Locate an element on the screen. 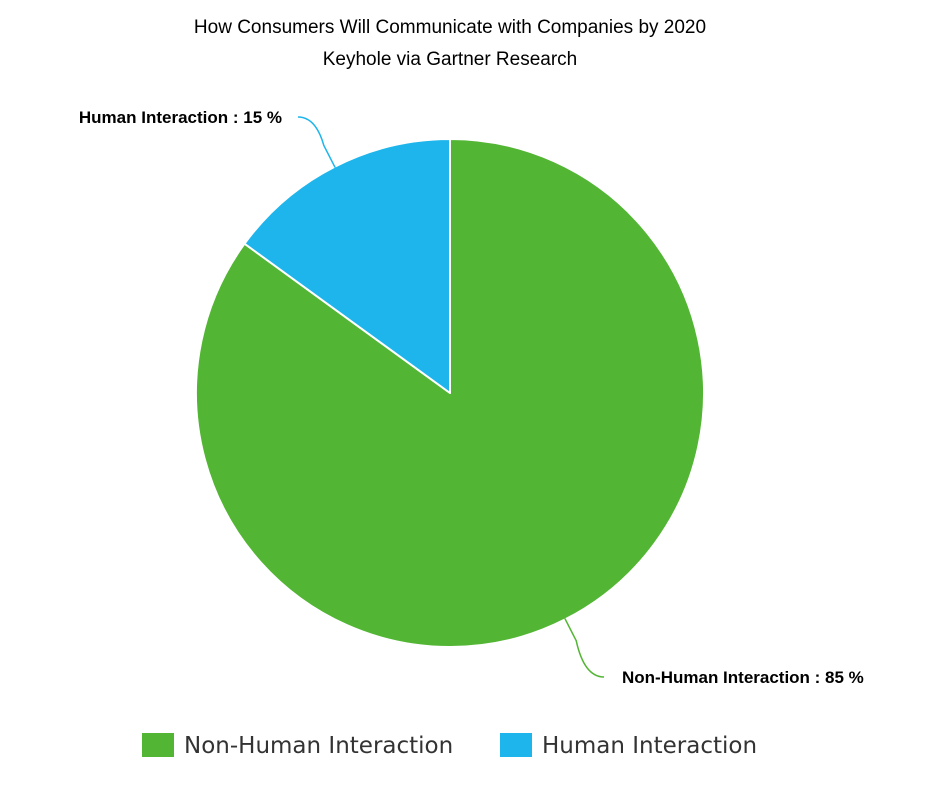 This screenshot has height=800, width=933. slice-label-non-human: Non-Human Interaction : 85 % is located at coordinates (743, 677).